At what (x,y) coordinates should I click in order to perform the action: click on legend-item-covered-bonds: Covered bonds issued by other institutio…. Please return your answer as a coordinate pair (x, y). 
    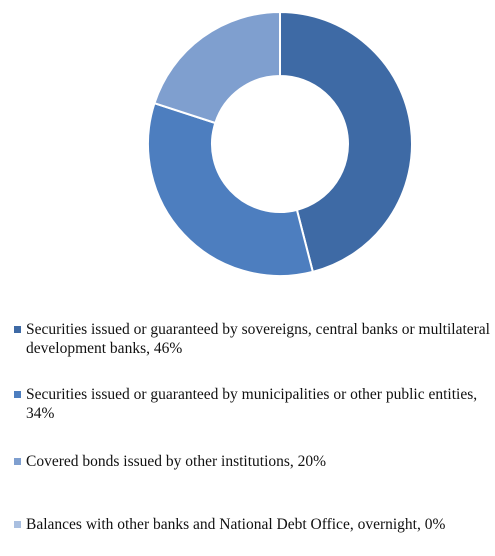
    Looking at the image, I should click on (251, 461).